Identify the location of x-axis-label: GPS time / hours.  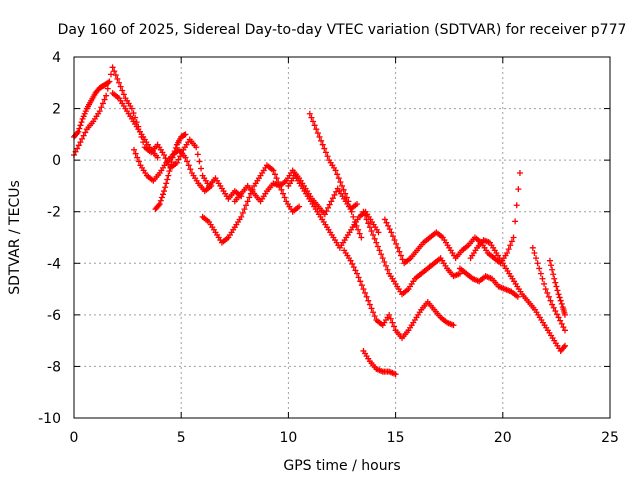
(341, 466).